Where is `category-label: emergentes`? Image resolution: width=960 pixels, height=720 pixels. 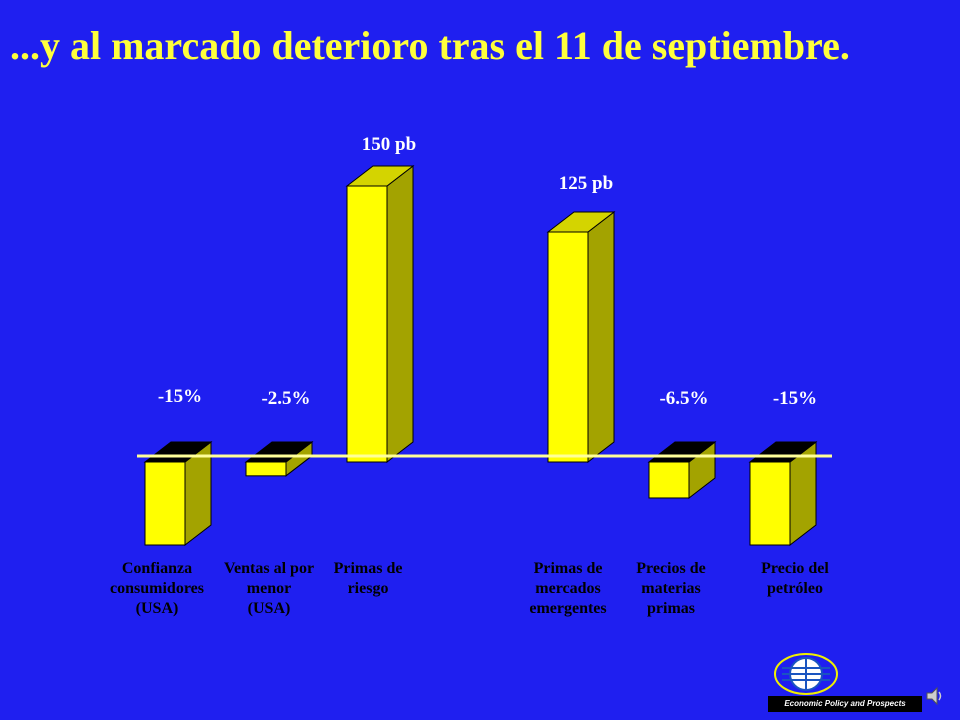
category-label: emergentes is located at coordinates (567, 608).